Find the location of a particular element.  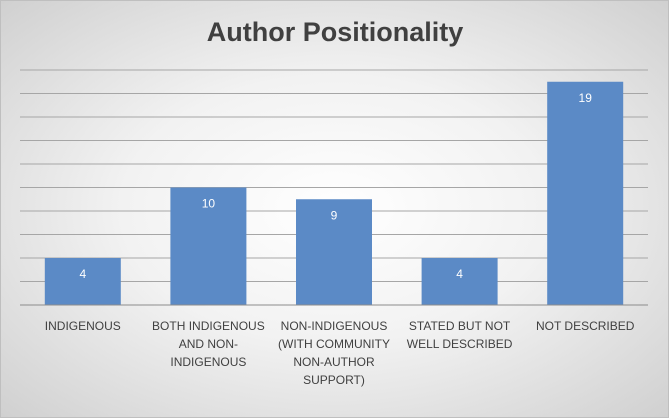

data-label: 9 is located at coordinates (334, 215).